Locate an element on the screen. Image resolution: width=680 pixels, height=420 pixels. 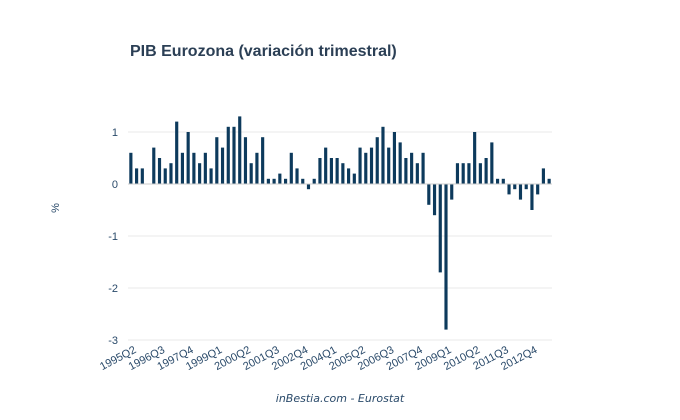
bar-2001Q1 is located at coordinates (263, 160).